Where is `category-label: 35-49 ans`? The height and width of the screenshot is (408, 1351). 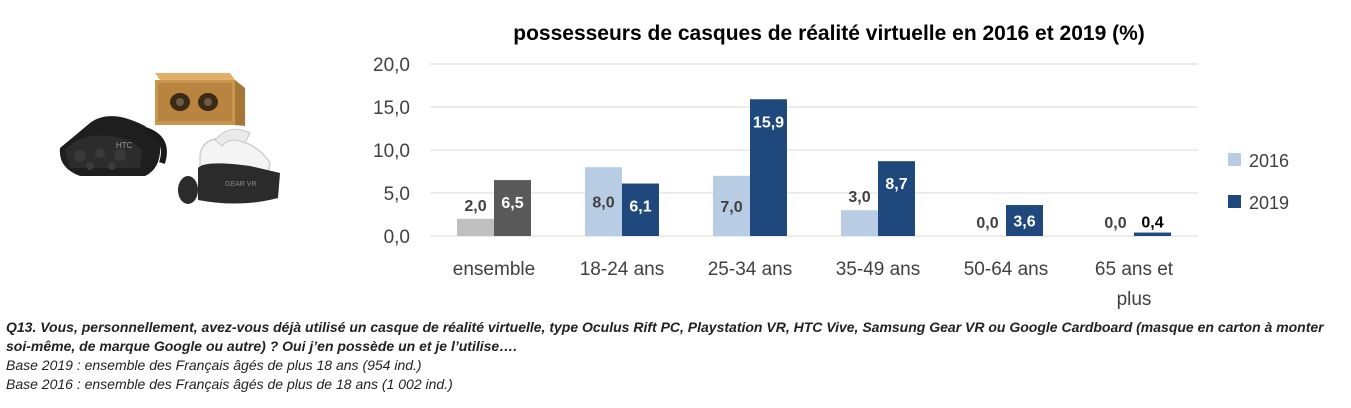 category-label: 35-49 ans is located at coordinates (878, 269).